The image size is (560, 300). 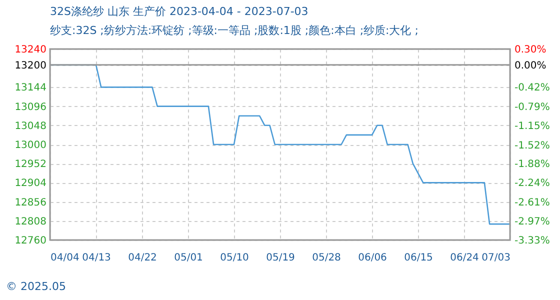 What do you see at coordinates (532, 184) in the screenshot?
I see `y2-tick-label: -2.24%` at bounding box center [532, 184].